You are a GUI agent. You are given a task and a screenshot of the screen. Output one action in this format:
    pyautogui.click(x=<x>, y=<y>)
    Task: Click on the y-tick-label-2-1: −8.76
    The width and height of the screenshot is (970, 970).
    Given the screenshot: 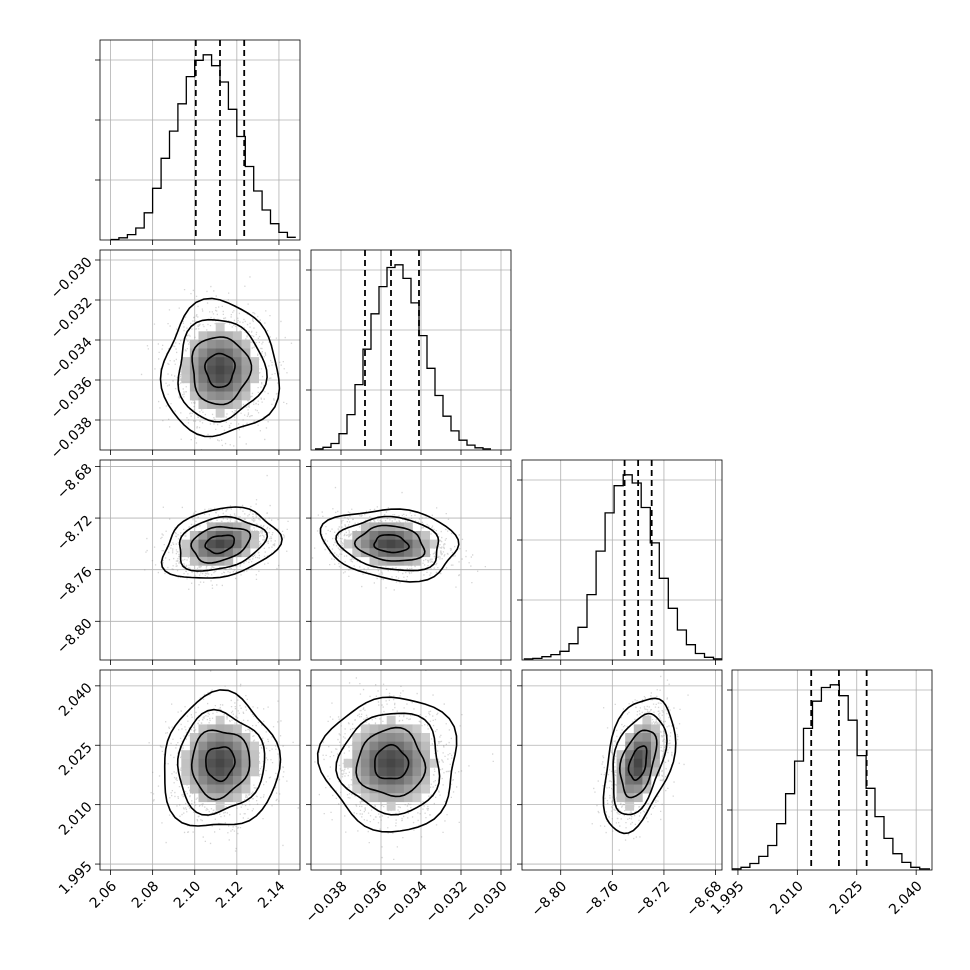 What is the action you would take?
    pyautogui.click(x=75, y=585)
    